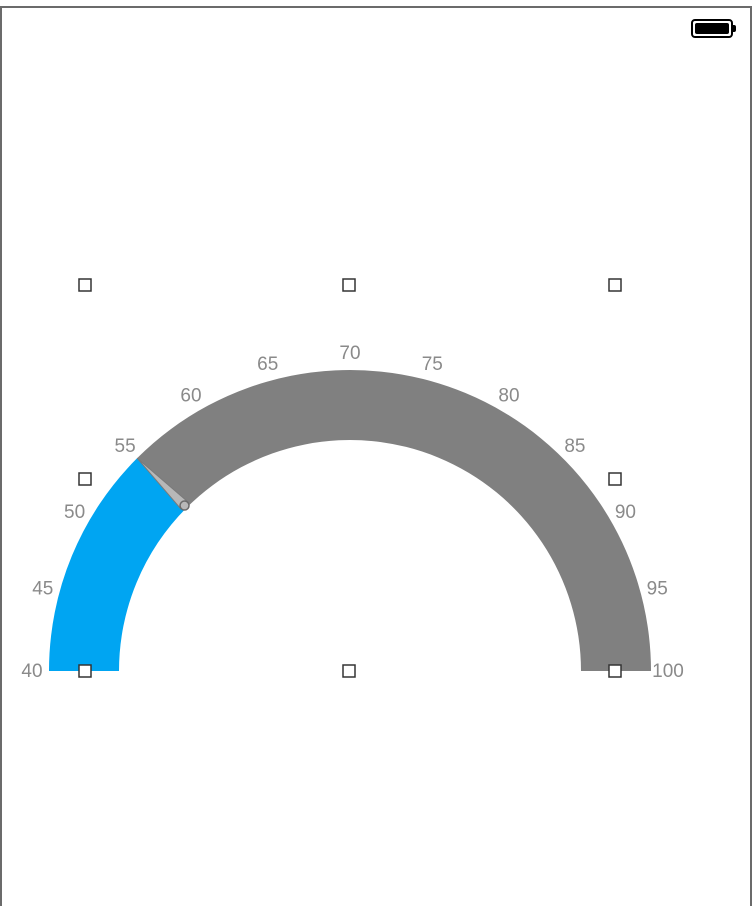 Image resolution: width=754 pixels, height=908 pixels. What do you see at coordinates (42, 589) in the screenshot?
I see `tick-label-45: 45` at bounding box center [42, 589].